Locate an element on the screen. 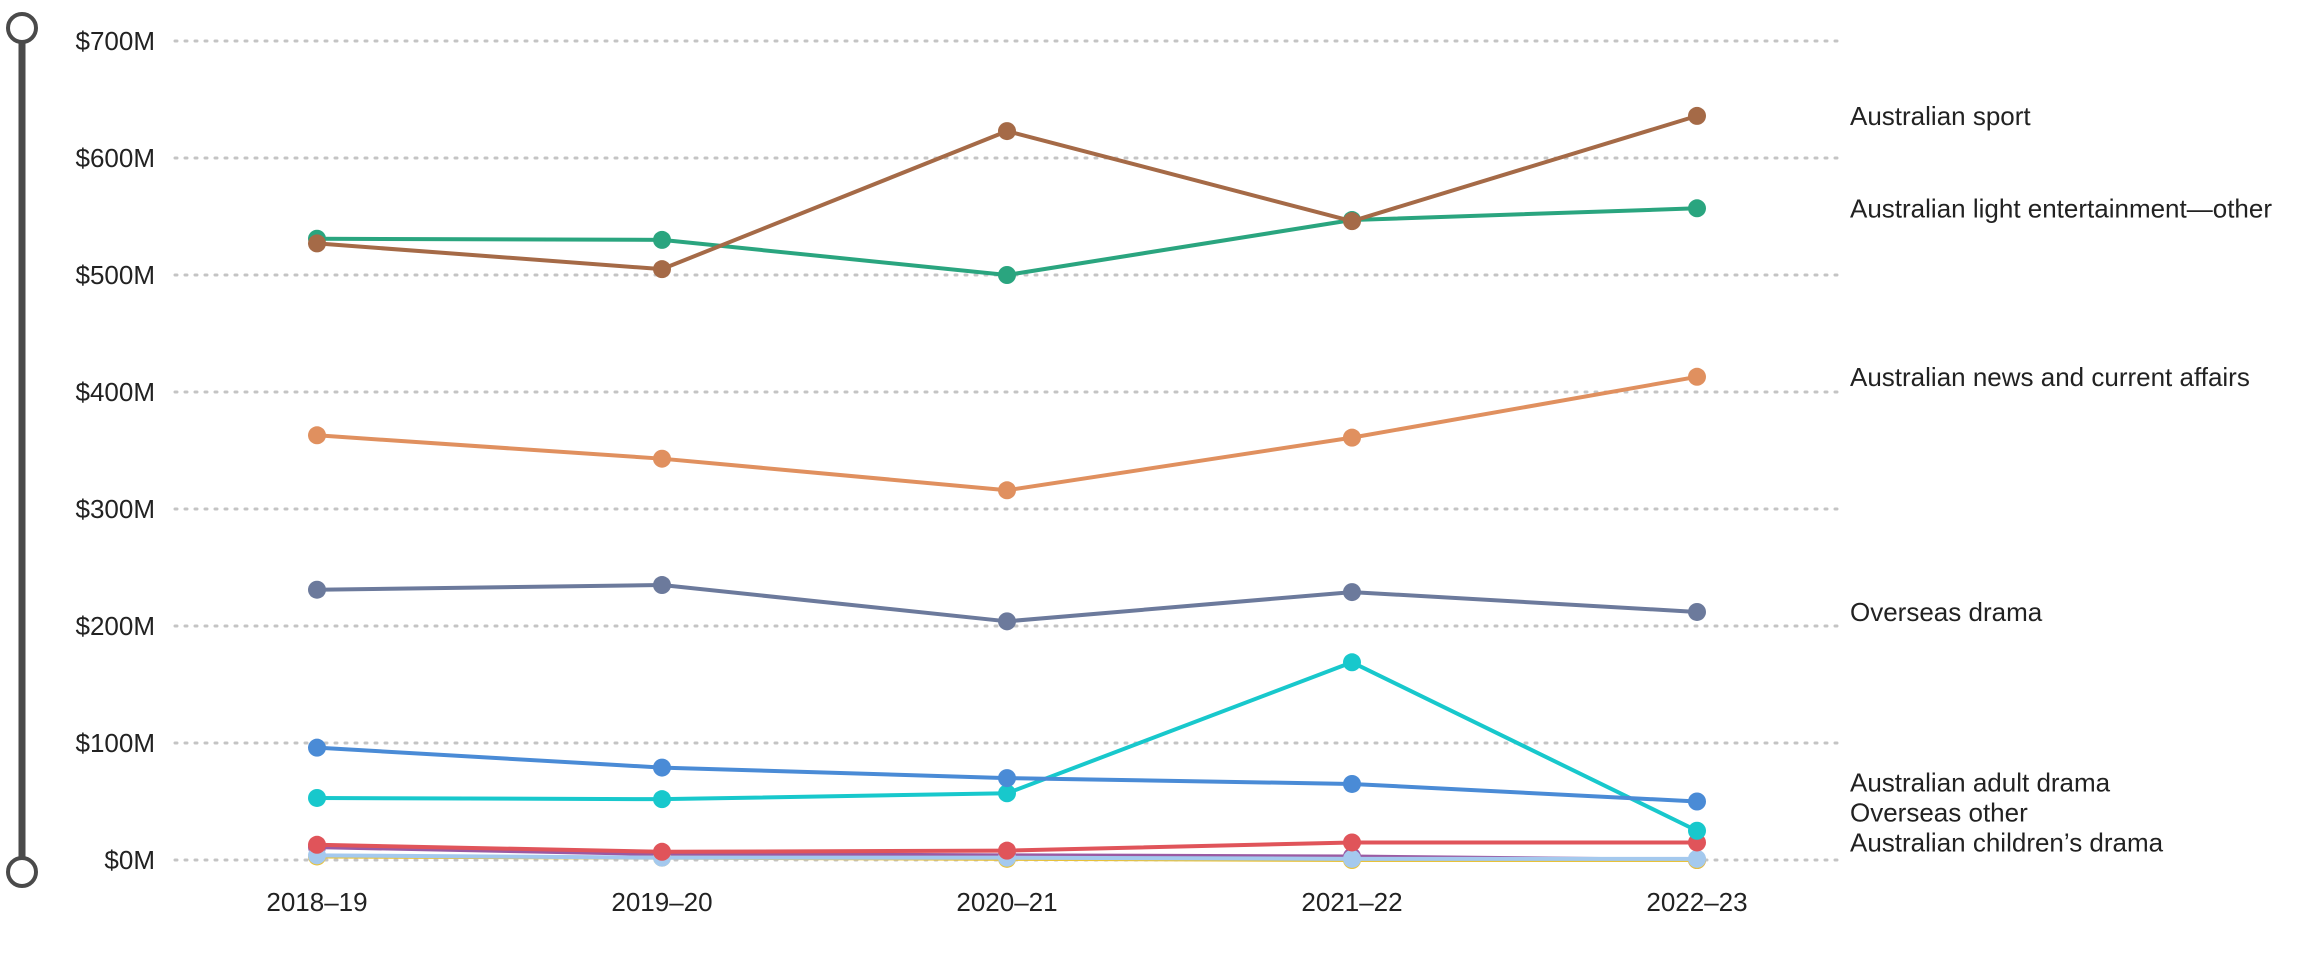 This screenshot has width=2298, height=969. y-tick-label: $300M is located at coordinates (116, 509).